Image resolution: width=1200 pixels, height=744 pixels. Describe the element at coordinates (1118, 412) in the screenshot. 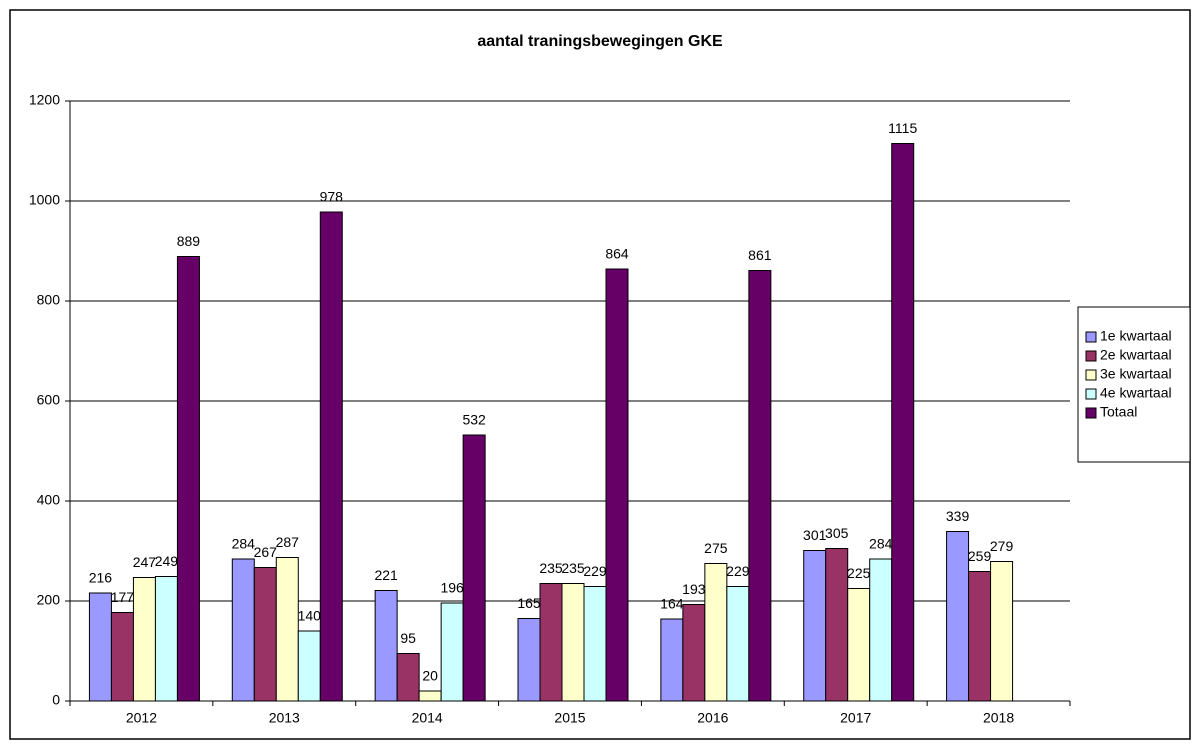

I see `legend-label: Totaal` at that location.